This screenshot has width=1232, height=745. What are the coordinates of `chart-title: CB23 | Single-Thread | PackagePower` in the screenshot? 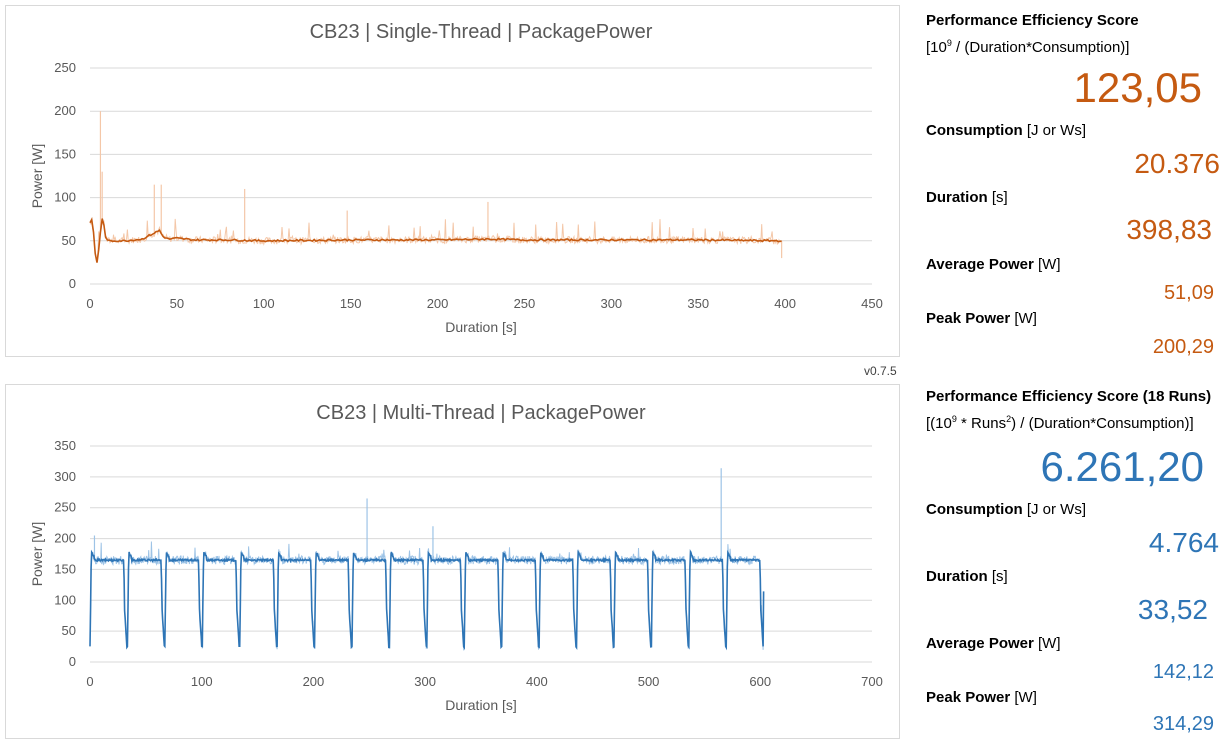 It's located at (481, 32).